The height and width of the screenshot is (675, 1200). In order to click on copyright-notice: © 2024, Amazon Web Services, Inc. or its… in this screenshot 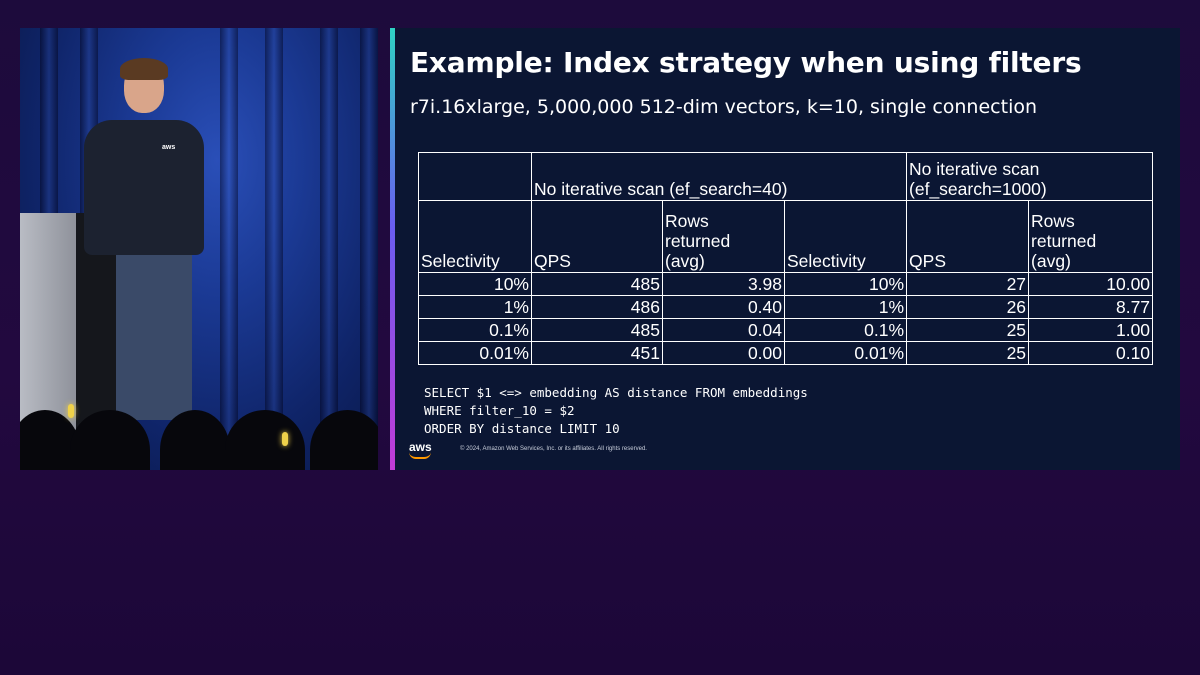, I will do `click(553, 449)`.